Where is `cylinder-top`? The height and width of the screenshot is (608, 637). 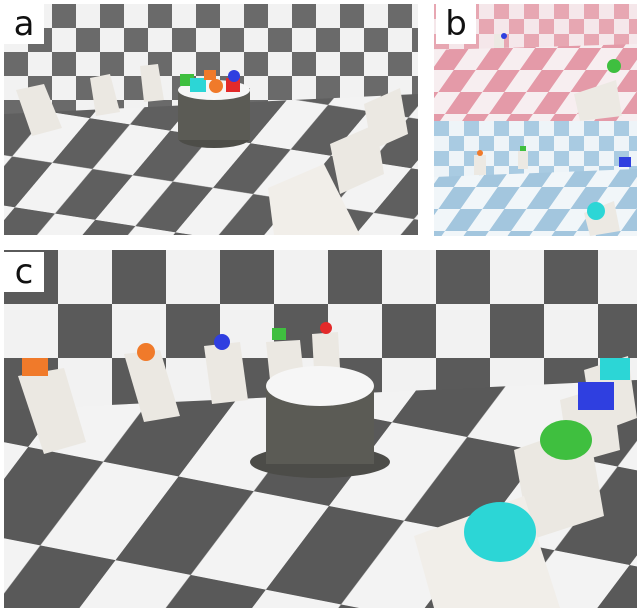 cylinder-top is located at coordinates (320, 386).